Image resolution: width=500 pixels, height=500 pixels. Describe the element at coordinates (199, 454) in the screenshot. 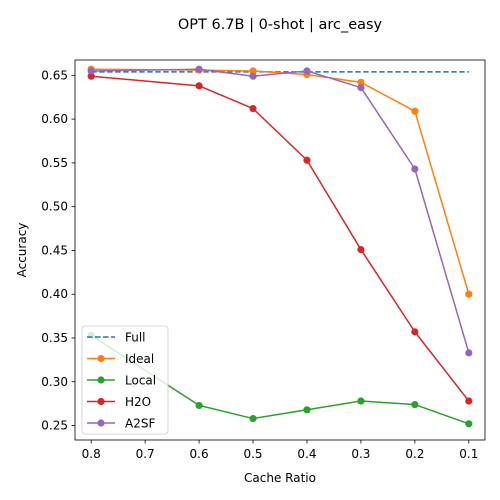

I see `x-tick-label: 0.6` at that location.